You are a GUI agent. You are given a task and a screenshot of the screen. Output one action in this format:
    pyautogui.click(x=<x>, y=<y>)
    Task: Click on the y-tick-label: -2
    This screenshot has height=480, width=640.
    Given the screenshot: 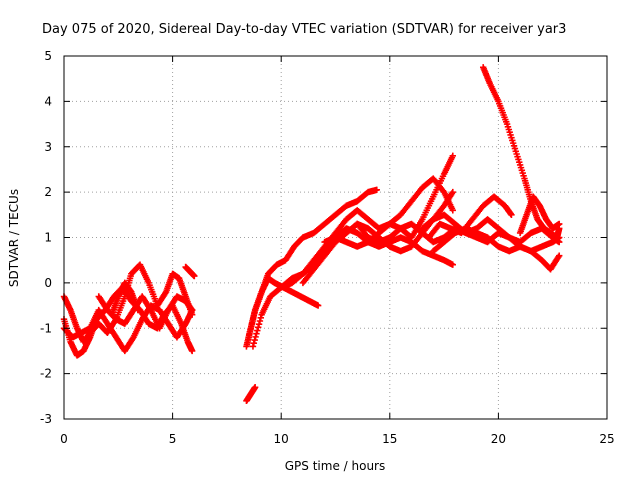 What is the action you would take?
    pyautogui.click(x=46, y=374)
    